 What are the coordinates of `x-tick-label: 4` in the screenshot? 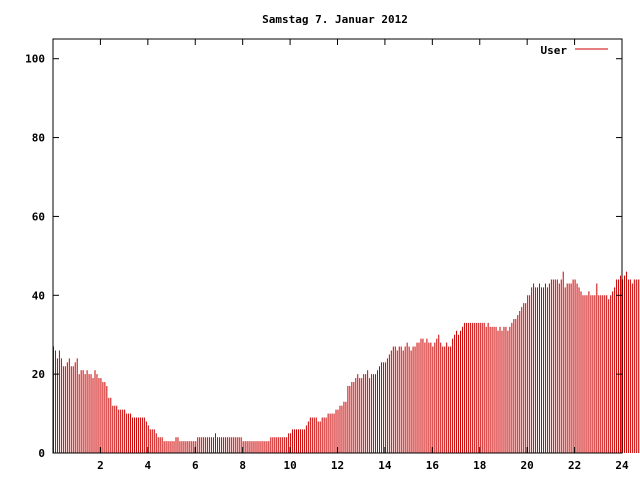 It's located at (148, 465).